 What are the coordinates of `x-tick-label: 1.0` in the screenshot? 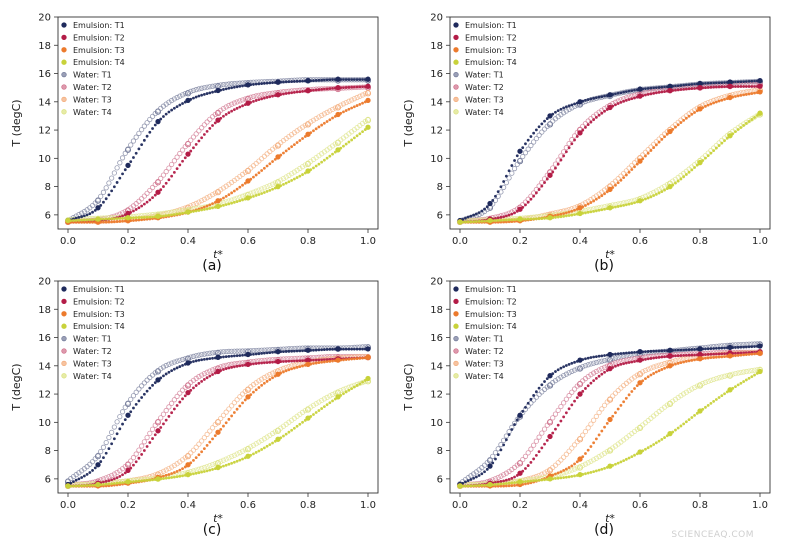 It's located at (368, 241).